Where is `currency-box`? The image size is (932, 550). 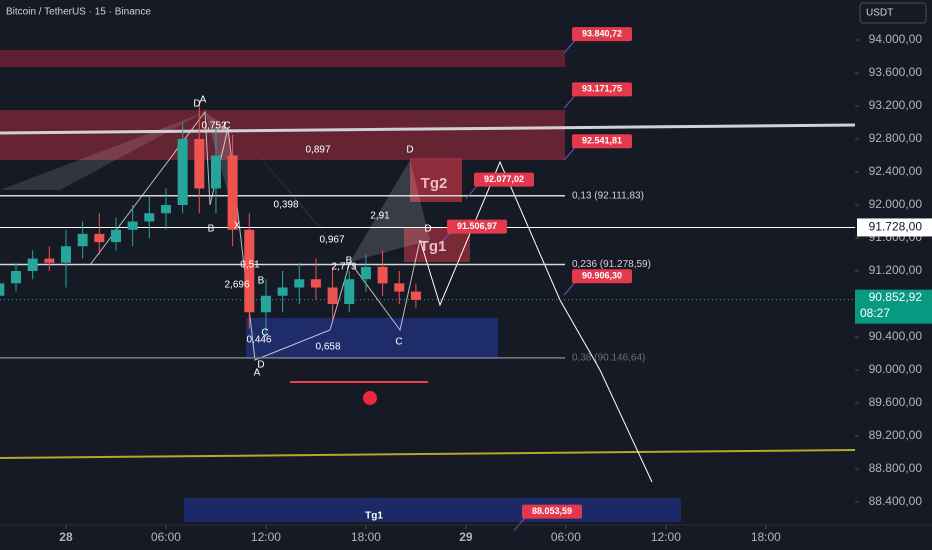 currency-box is located at coordinates (893, 13).